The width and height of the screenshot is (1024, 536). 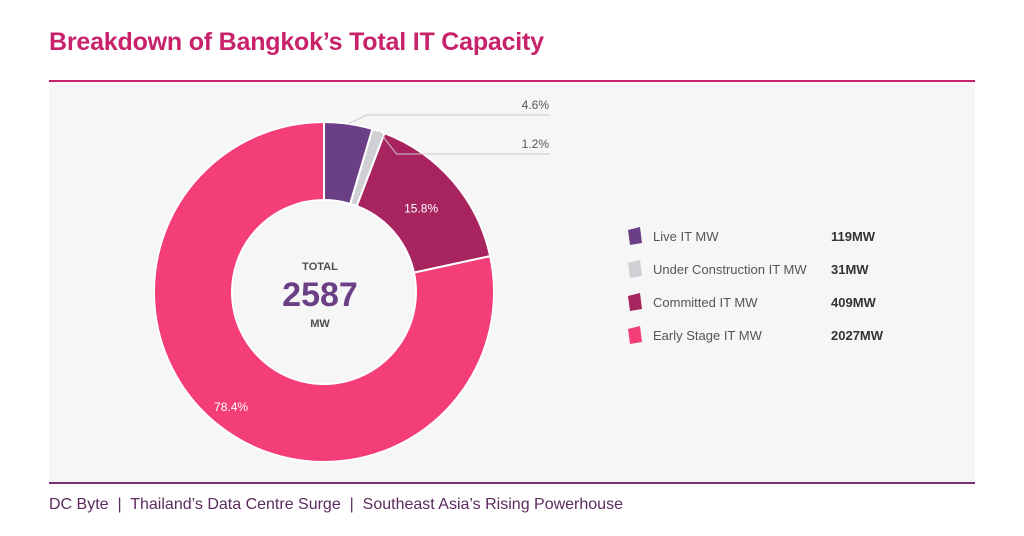 What do you see at coordinates (635, 269) in the screenshot?
I see `legend-swatch-under-construction-it-mw` at bounding box center [635, 269].